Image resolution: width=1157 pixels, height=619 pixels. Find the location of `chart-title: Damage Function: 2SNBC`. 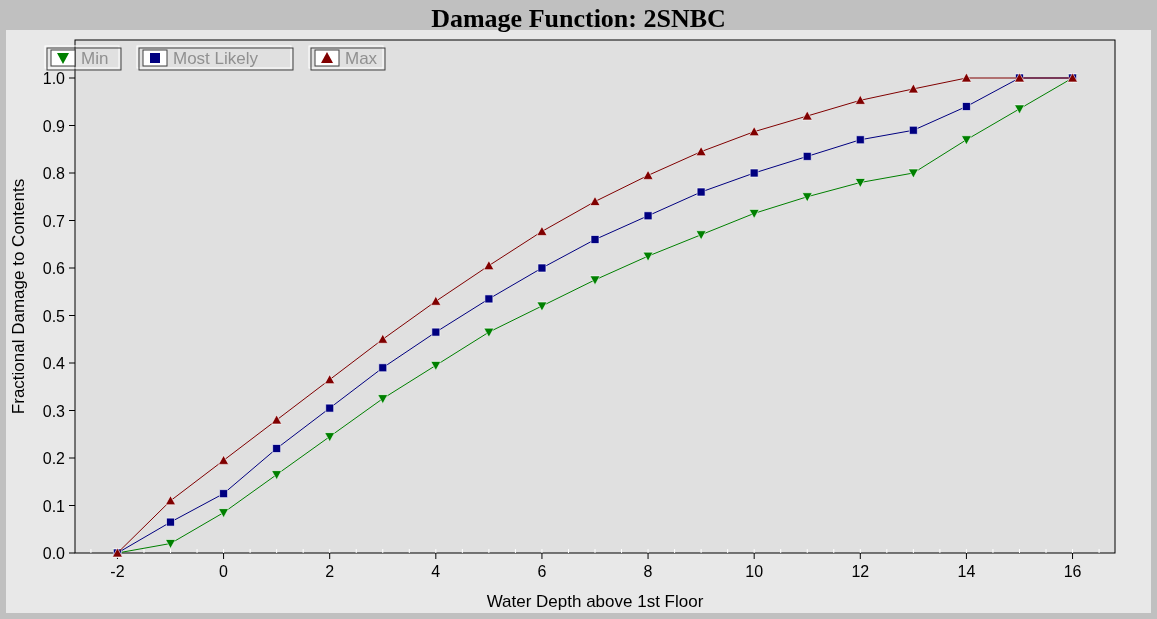

chart-title: Damage Function: 2SNBC is located at coordinates (578, 18).